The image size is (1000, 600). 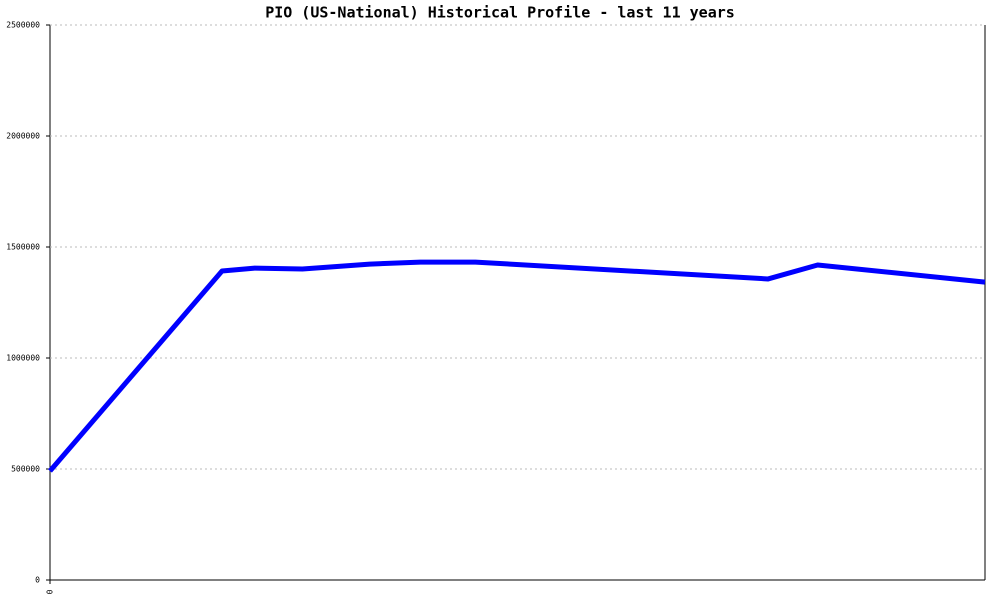 What do you see at coordinates (23, 25) in the screenshot?
I see `y-tick-label: 2500000` at bounding box center [23, 25].